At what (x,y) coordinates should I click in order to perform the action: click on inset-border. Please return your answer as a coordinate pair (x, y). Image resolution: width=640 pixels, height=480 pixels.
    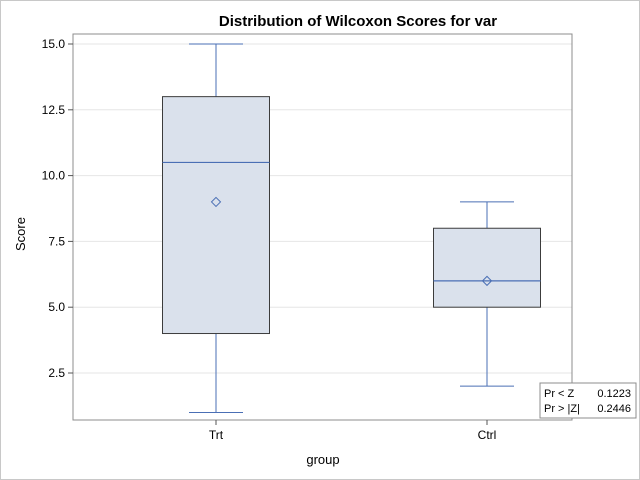
    Looking at the image, I should click on (588, 400).